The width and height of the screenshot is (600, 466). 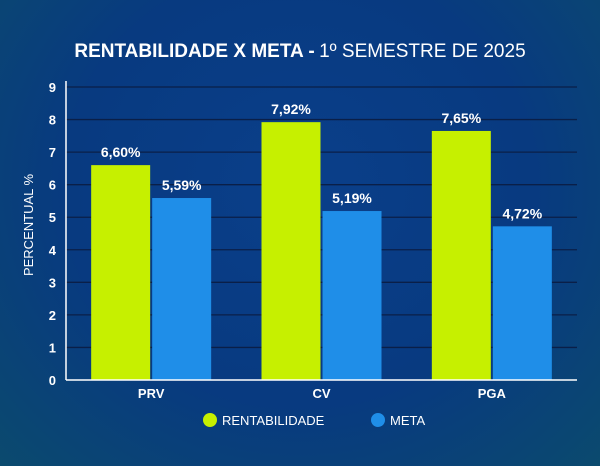 What do you see at coordinates (52, 347) in the screenshot?
I see `y-tick-label: 1` at bounding box center [52, 347].